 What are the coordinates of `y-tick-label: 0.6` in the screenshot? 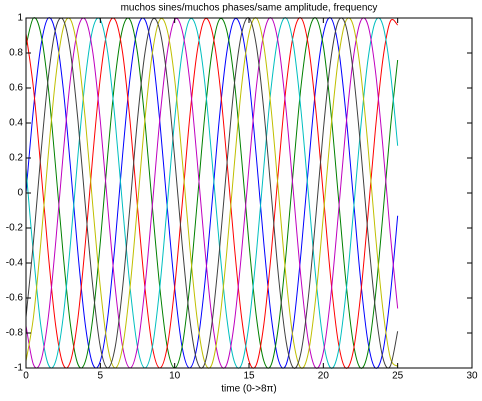 It's located at (16, 88).